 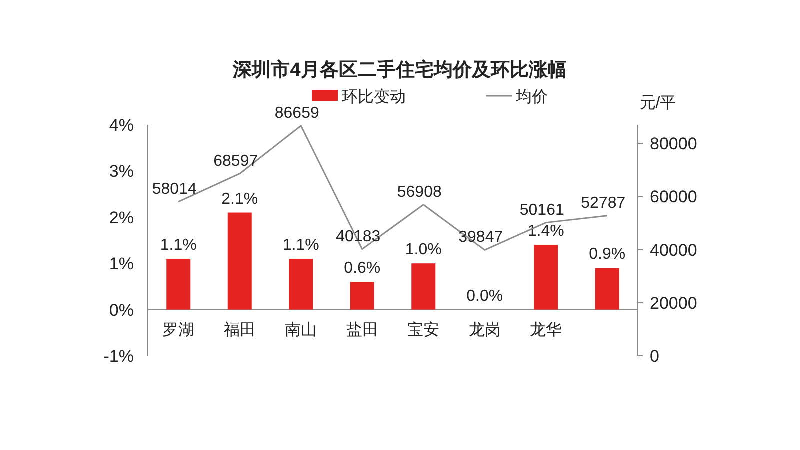 What do you see at coordinates (481, 237) in the screenshot?
I see `data-label: 39847` at bounding box center [481, 237].